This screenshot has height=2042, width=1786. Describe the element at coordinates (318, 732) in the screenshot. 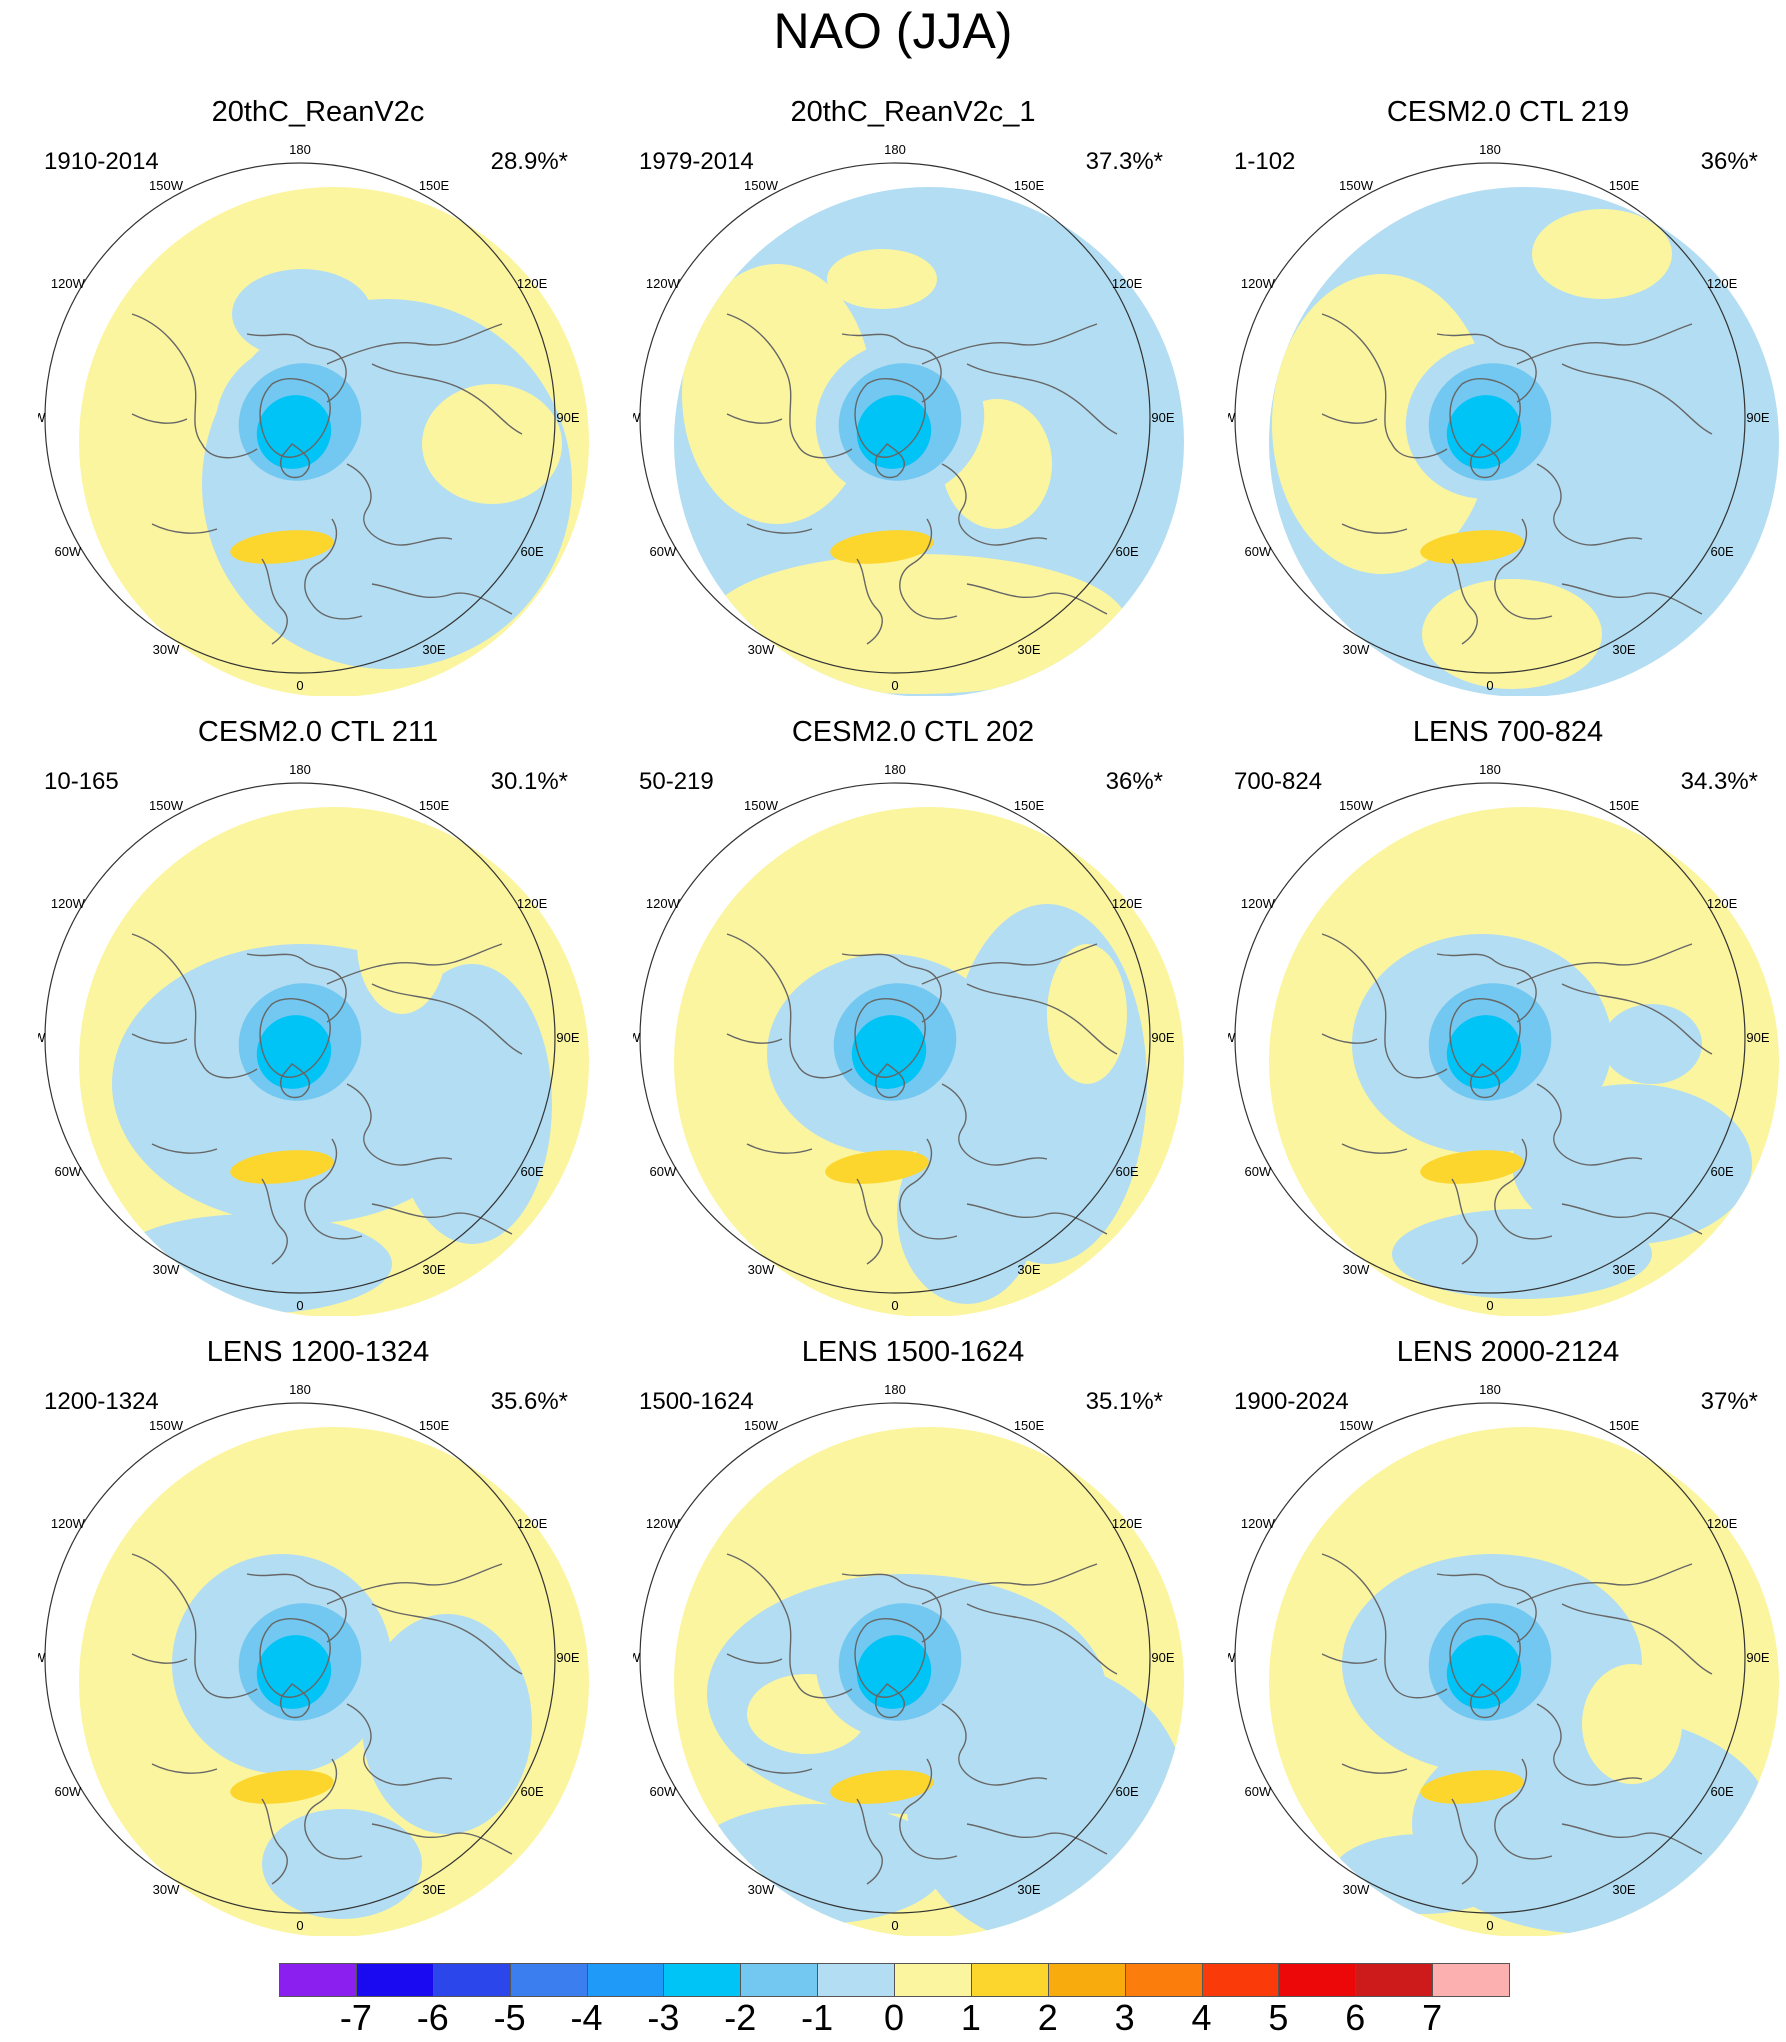

I see `panel-title: CESM2.0 CTL 211` at that location.